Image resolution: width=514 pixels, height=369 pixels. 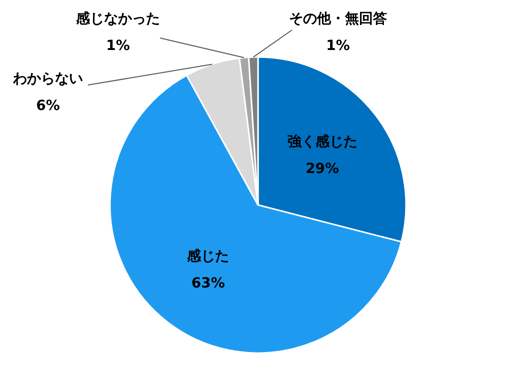 I want to click on data-label: 29%, so click(x=323, y=169).